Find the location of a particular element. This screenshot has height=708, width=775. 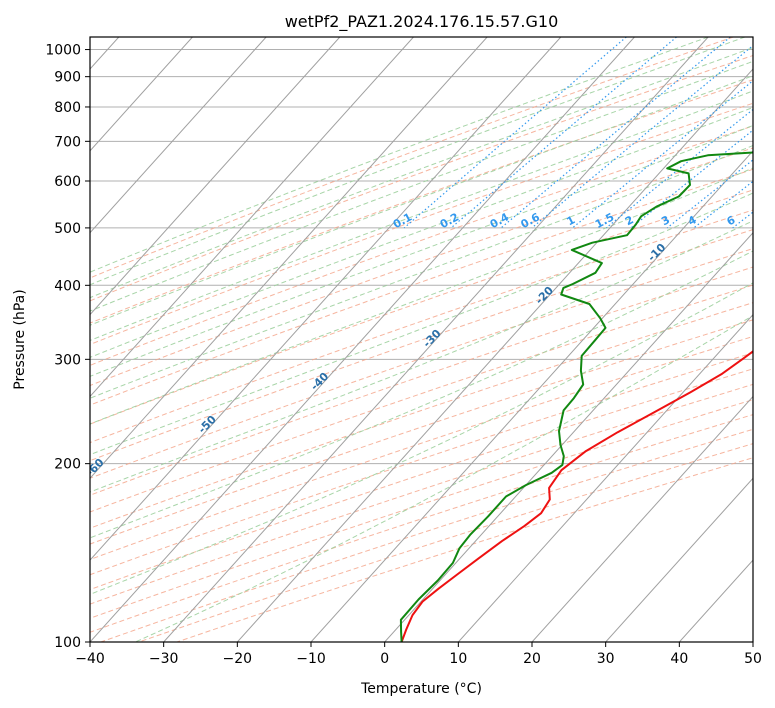

chart-title: wetPf2_PAZ1.2024.176.15.57.G10 is located at coordinates (422, 22).